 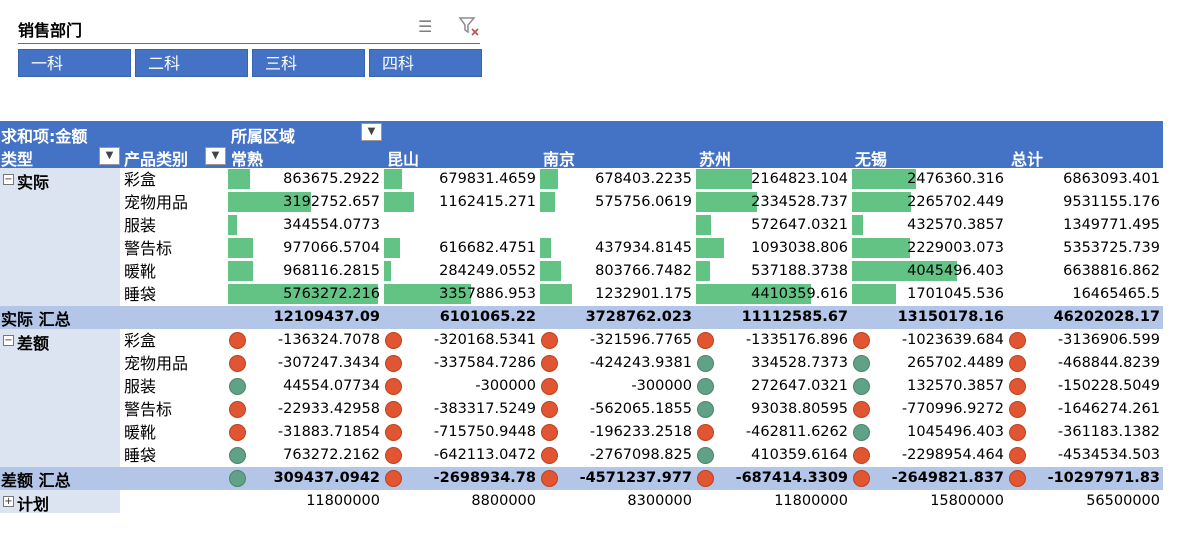 I want to click on subtotal-cell: 46202028.17, so click(x=1106, y=317).